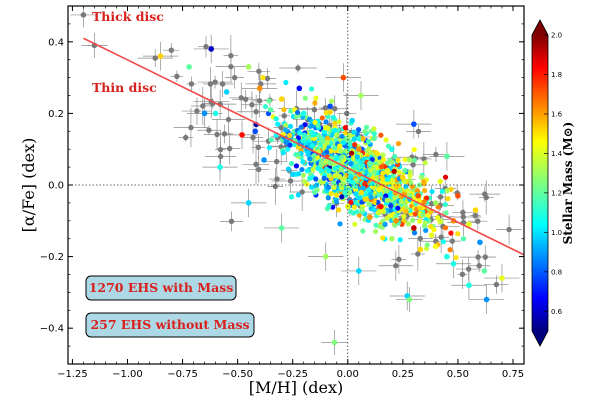  Describe the element at coordinates (52, 329) in the screenshot. I see `y-tick-label: −0.4` at that location.